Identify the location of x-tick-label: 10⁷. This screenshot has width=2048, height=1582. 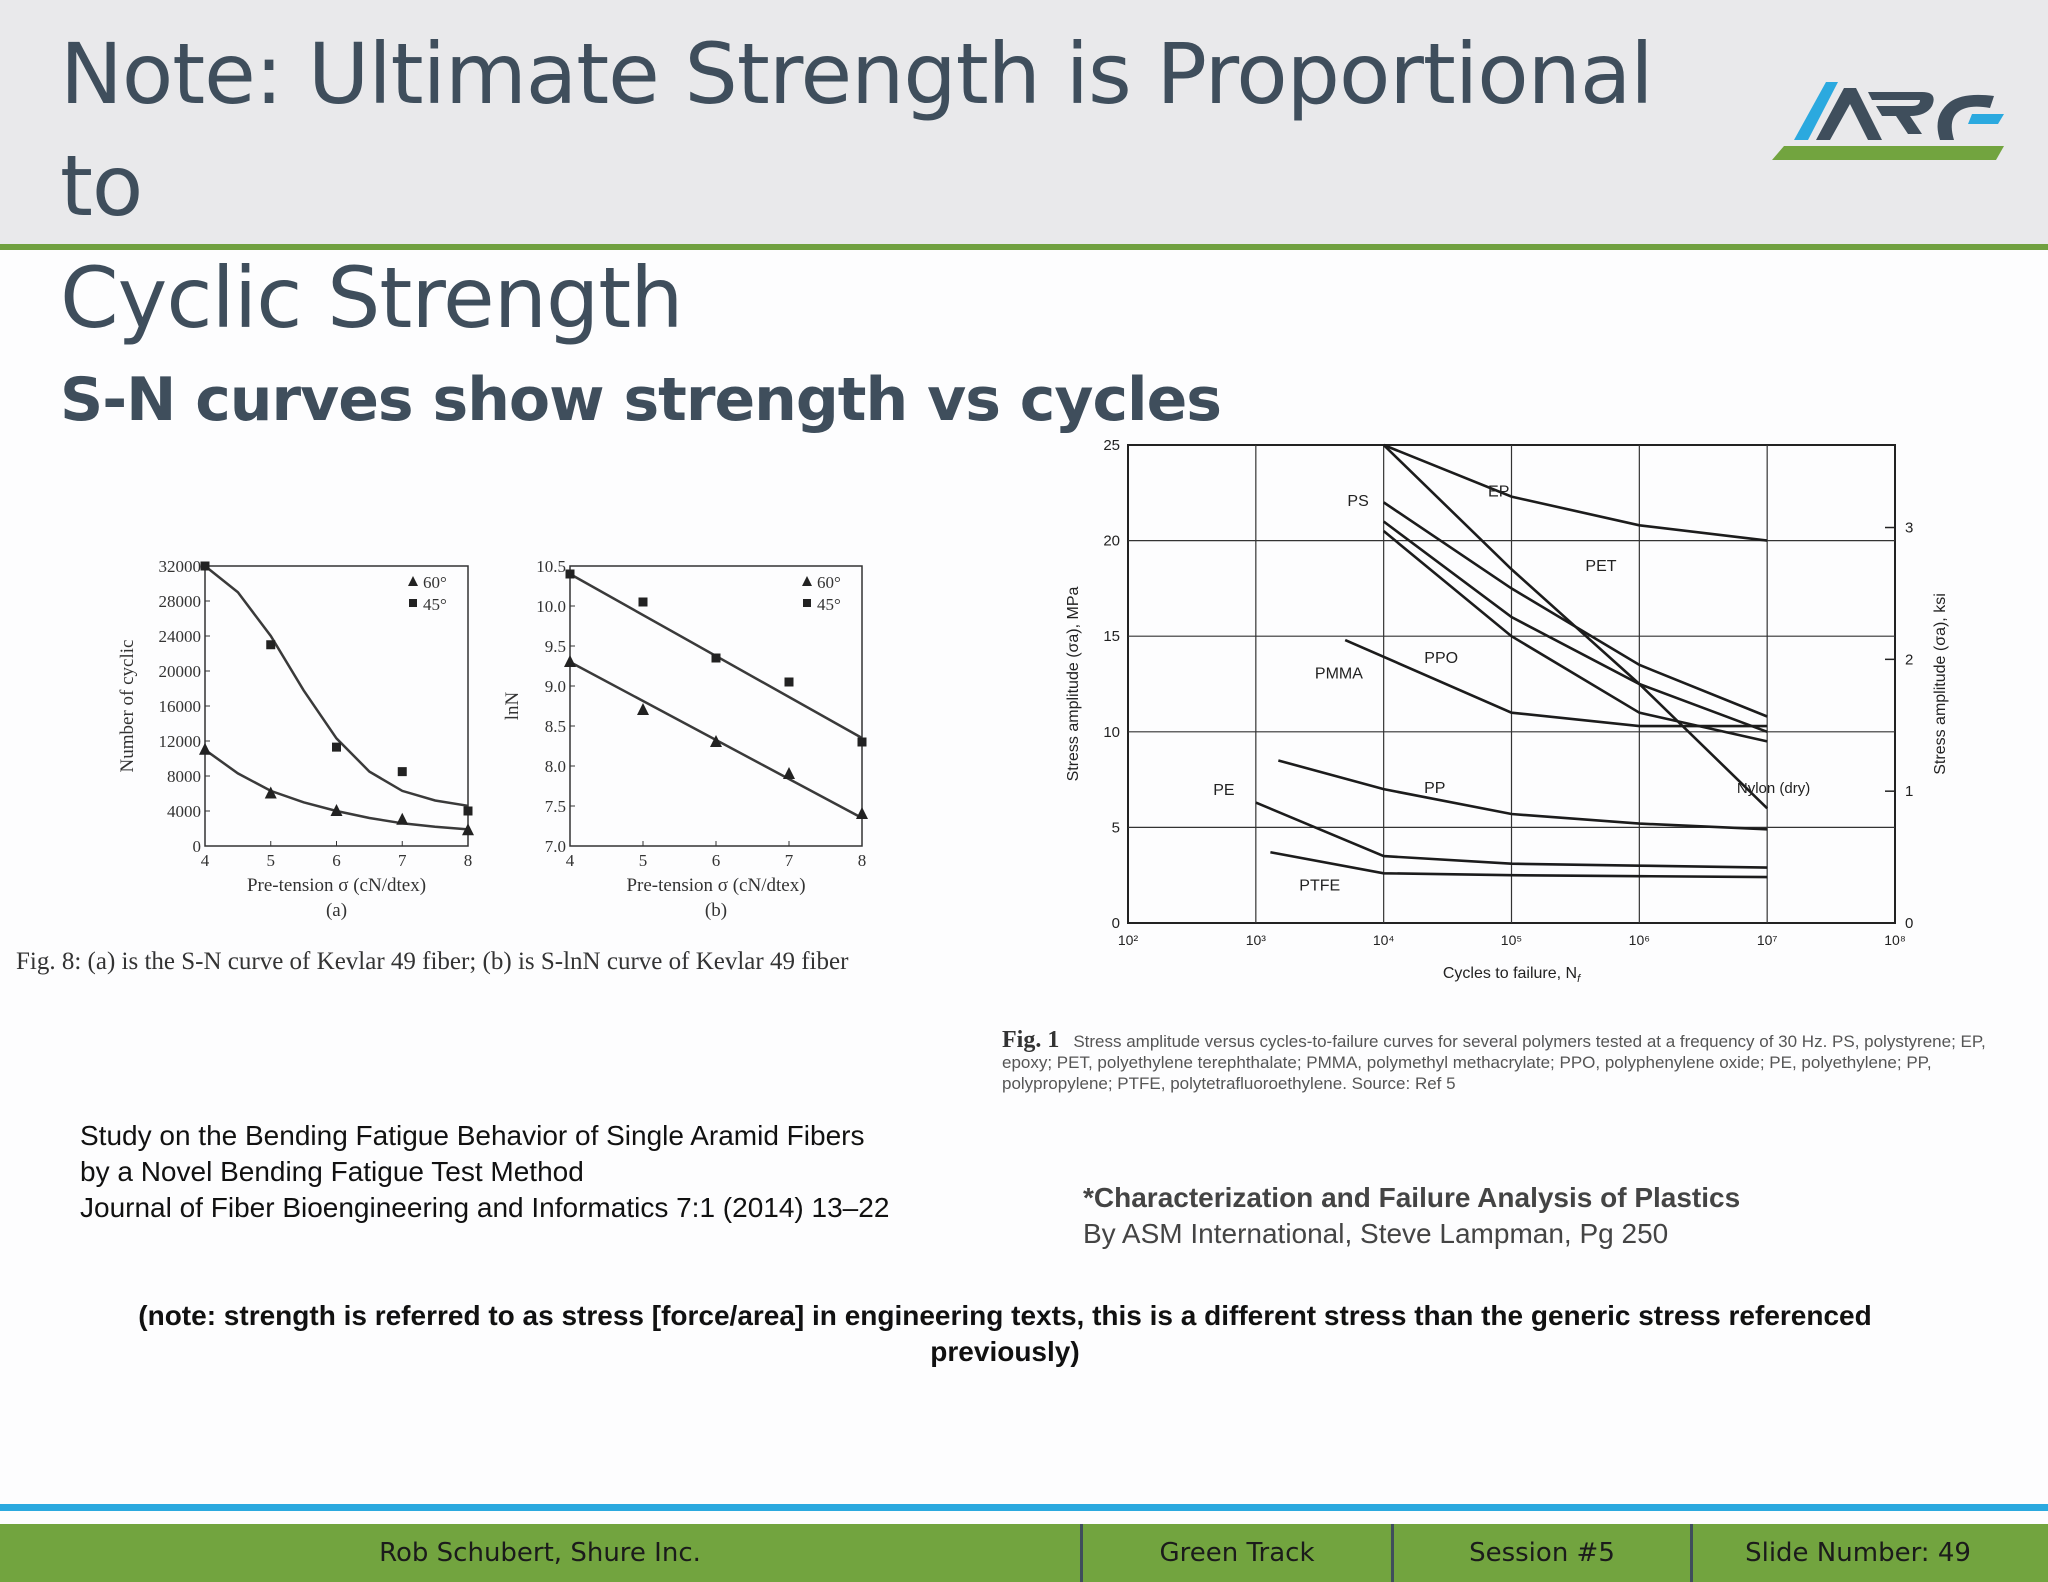
(1767, 940).